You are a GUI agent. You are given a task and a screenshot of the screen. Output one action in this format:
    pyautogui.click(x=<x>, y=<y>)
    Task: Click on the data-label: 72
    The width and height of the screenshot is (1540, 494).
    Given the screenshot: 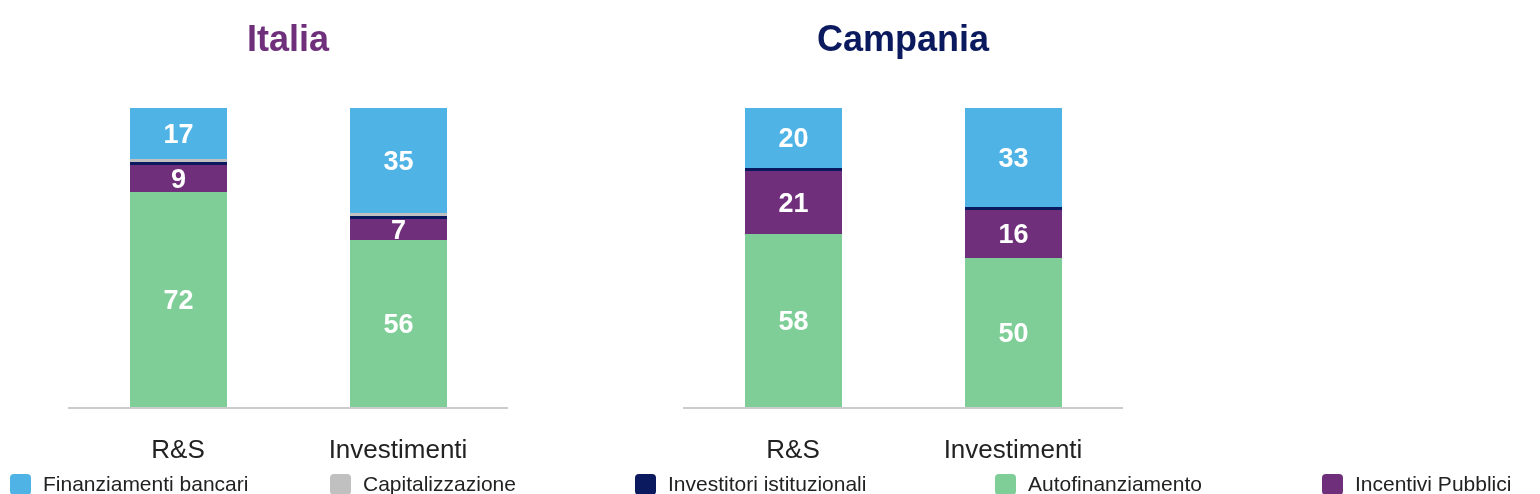 What is the action you would take?
    pyautogui.click(x=178, y=300)
    